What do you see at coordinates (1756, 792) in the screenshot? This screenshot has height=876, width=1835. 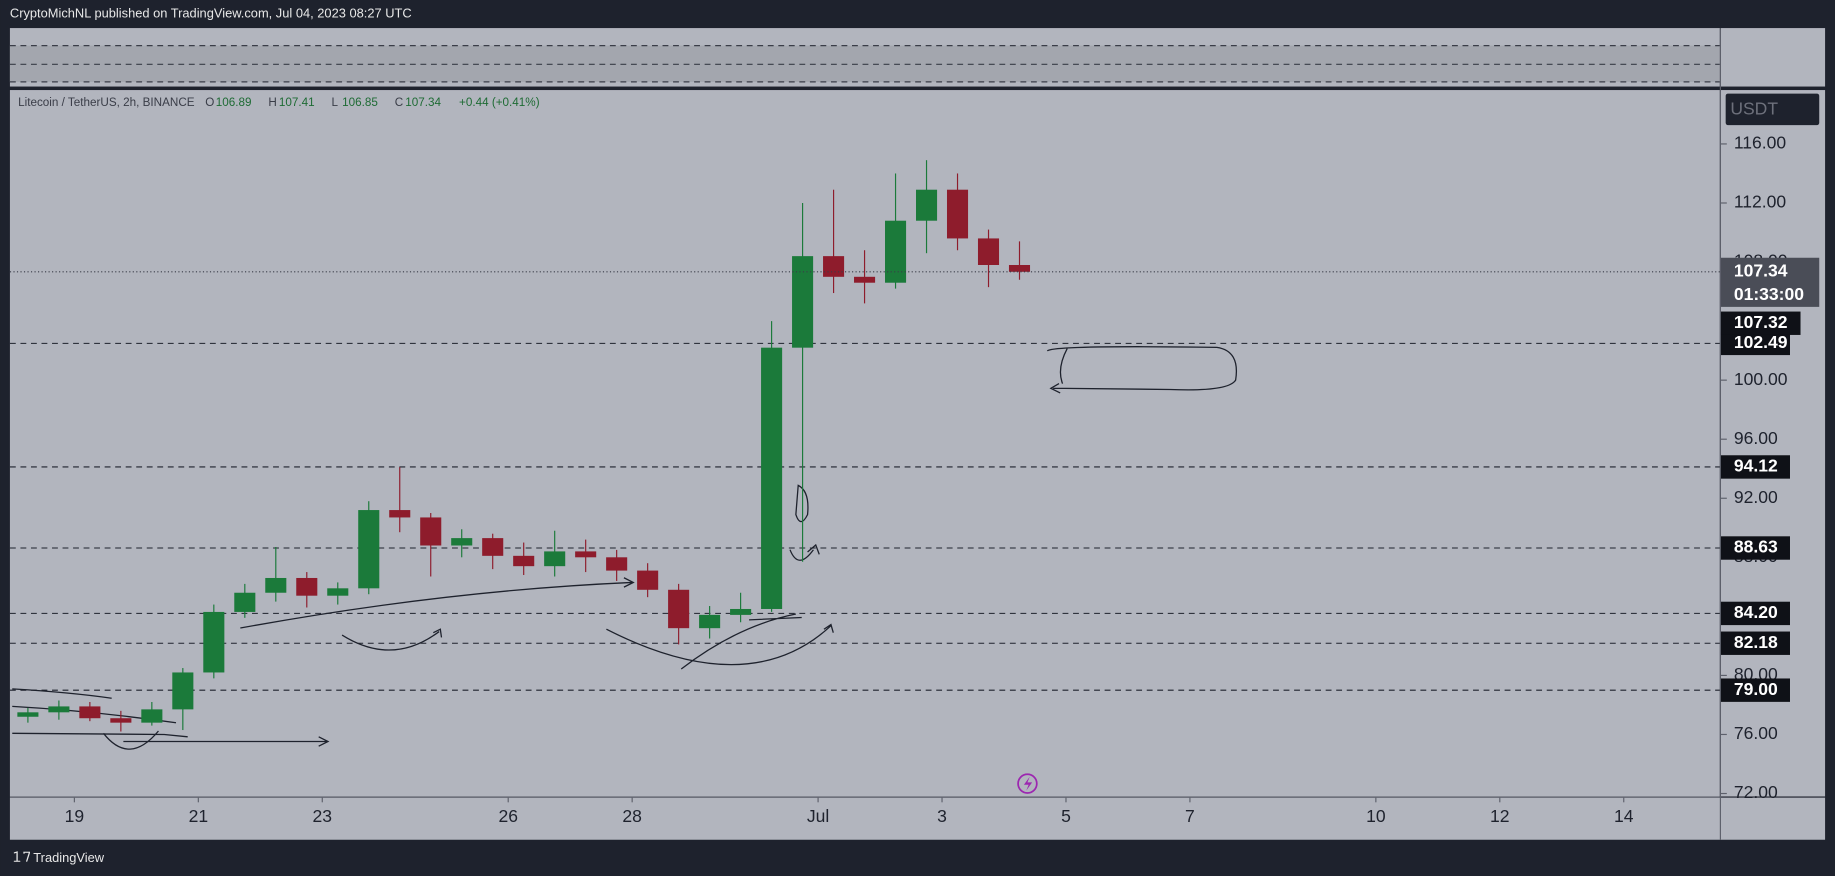 I see `y-tick-label: 72.00` at bounding box center [1756, 792].